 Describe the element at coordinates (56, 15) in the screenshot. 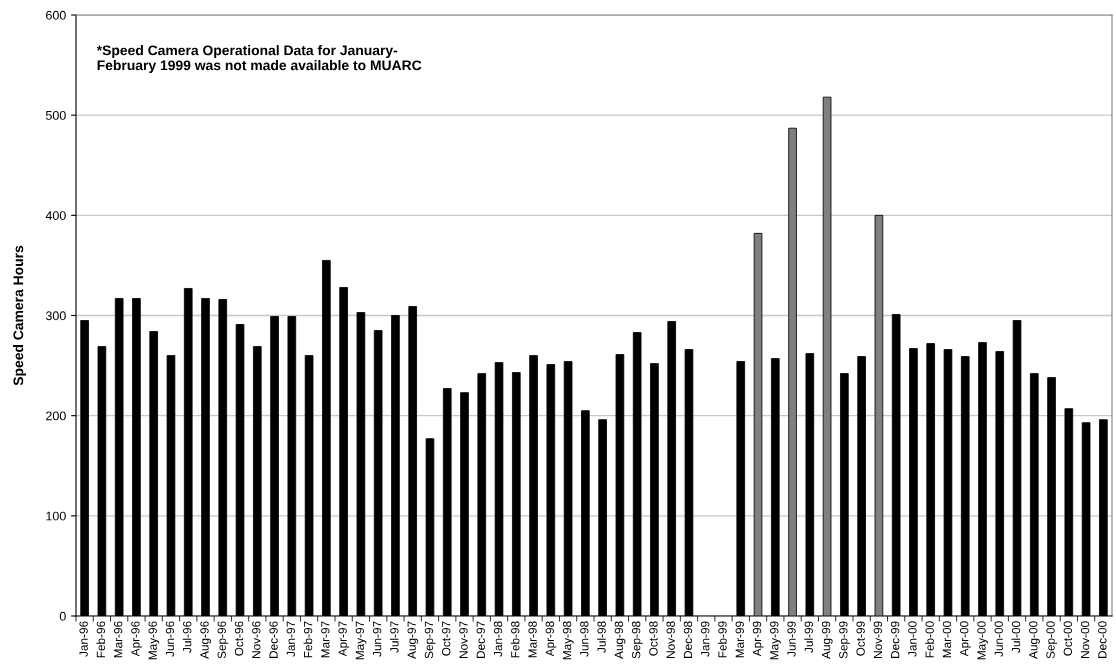

I see `y-tick-label: 600` at that location.